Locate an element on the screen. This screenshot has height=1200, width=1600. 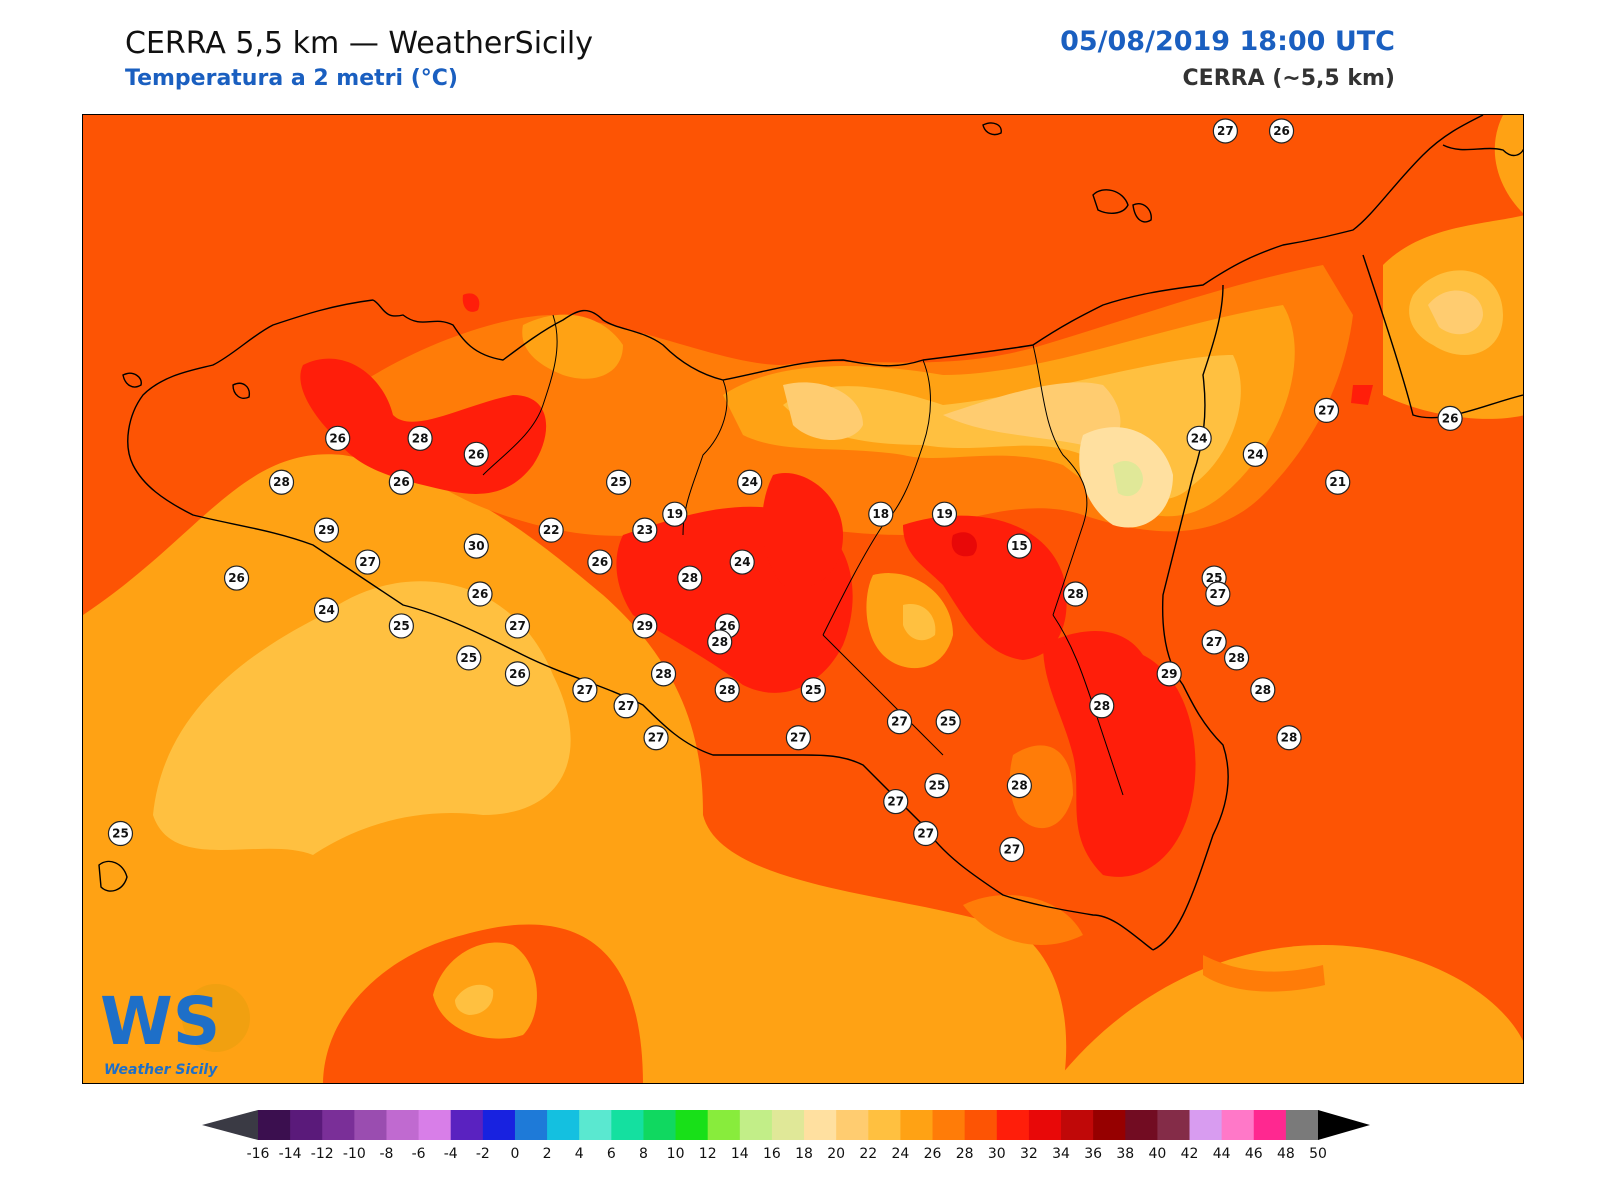
station-value: 24 is located at coordinates (326, 610).